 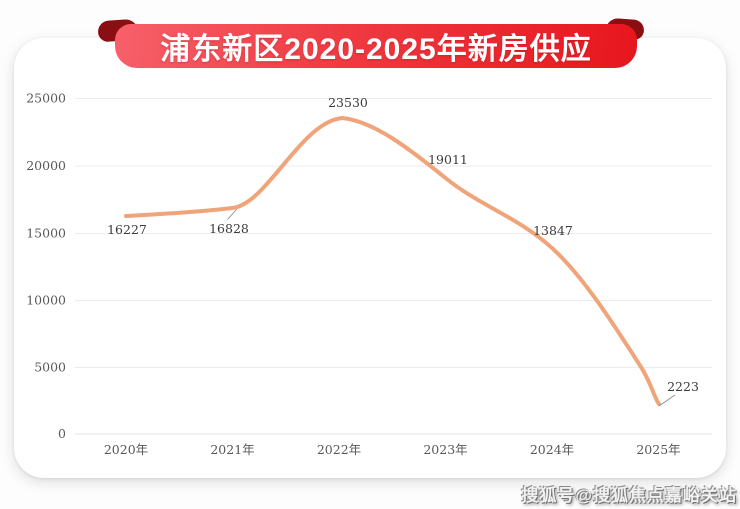 What do you see at coordinates (658, 449) in the screenshot?
I see `x-tick-2025: 2025年` at bounding box center [658, 449].